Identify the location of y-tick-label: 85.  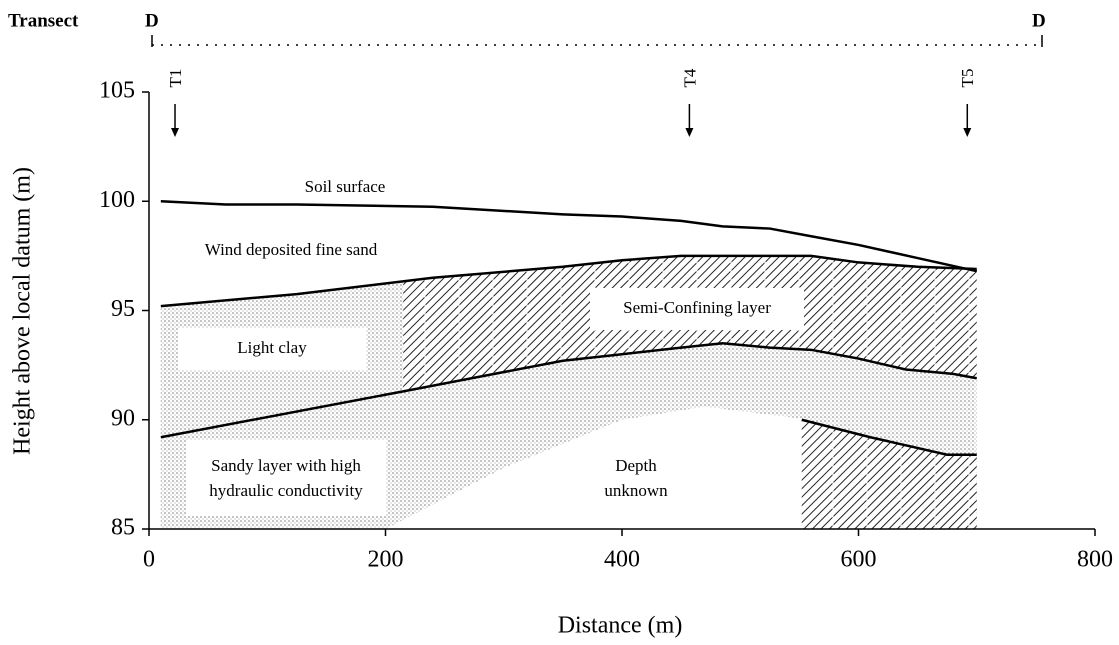
(123, 528).